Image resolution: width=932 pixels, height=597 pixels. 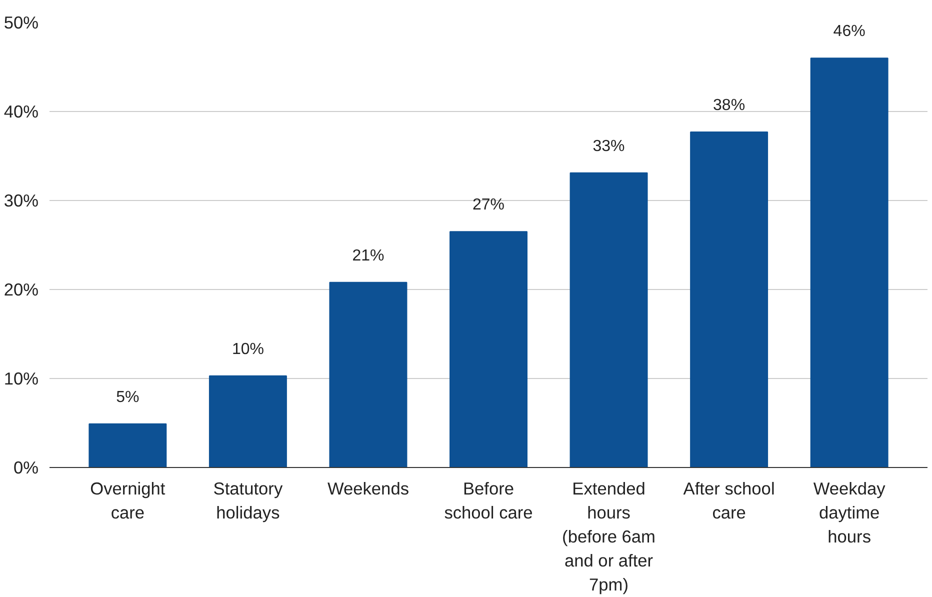 What do you see at coordinates (368, 488) in the screenshot?
I see `x-tick-label: Weekends` at bounding box center [368, 488].